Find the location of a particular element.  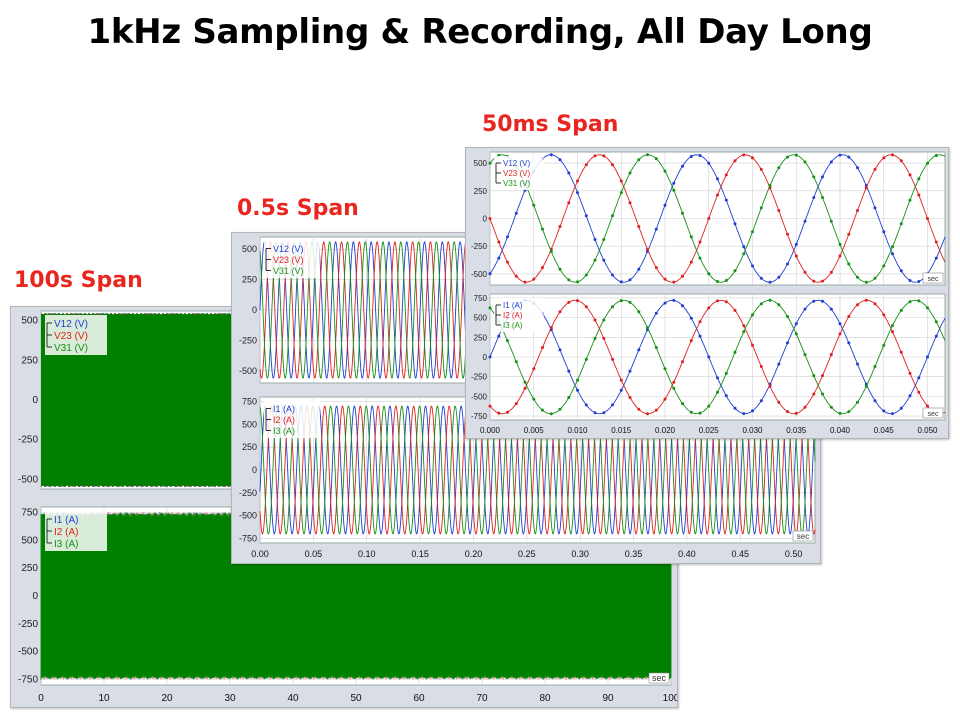

unit-tag: sec is located at coordinates (803, 536).